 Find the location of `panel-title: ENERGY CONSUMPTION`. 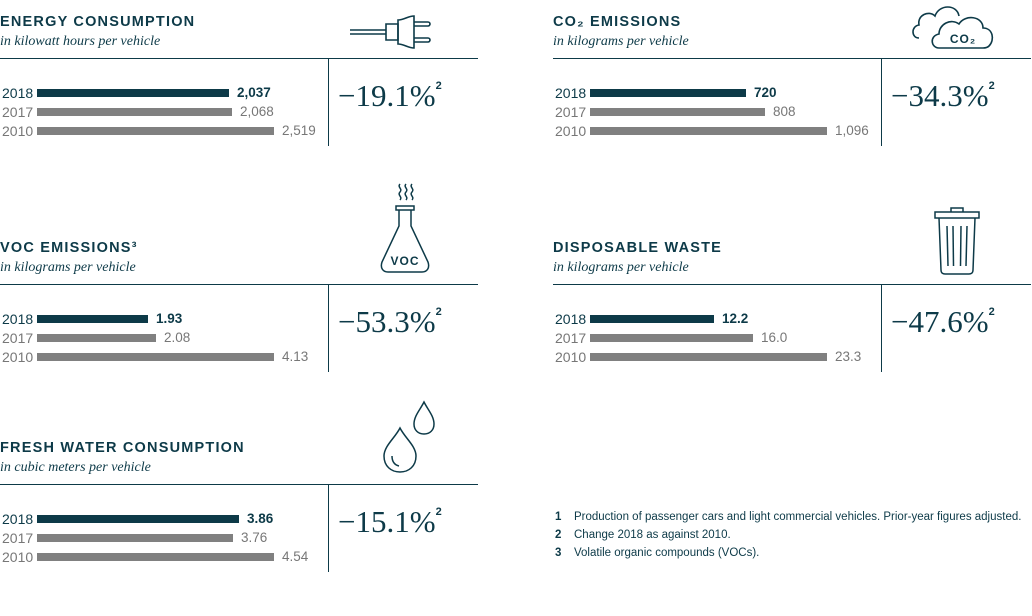

panel-title: ENERGY CONSUMPTION is located at coordinates (98, 22).